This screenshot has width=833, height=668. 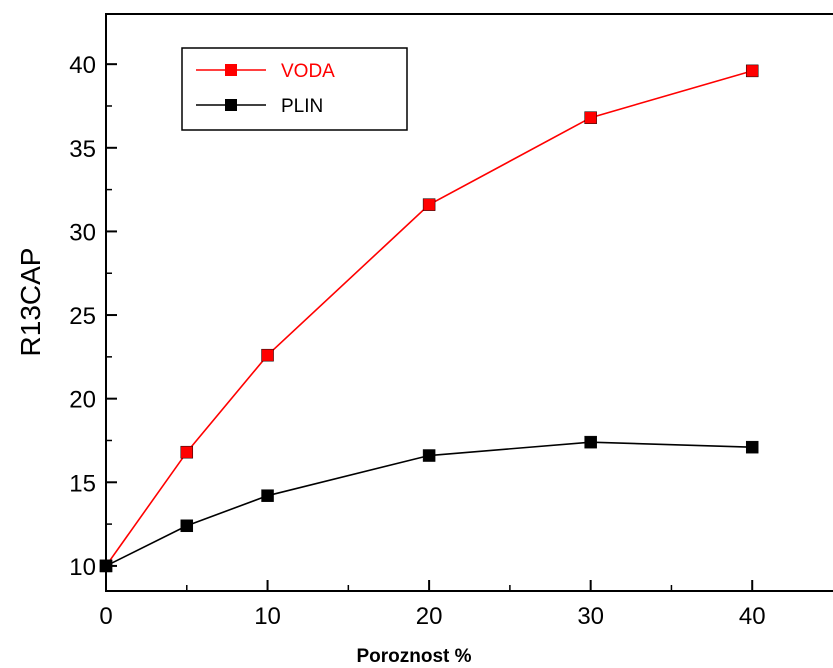 I want to click on legend-marker-plin, so click(x=231, y=105).